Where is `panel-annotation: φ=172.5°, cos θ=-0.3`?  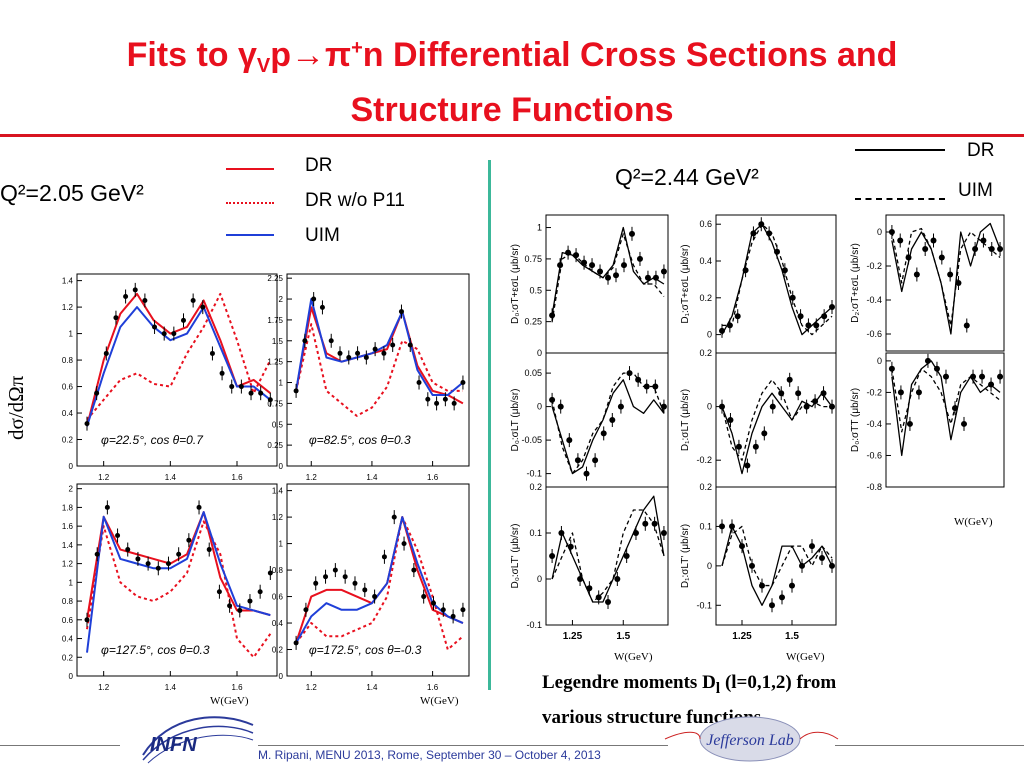 panel-annotation: φ=172.5°, cos θ=-0.3 is located at coordinates (365, 650).